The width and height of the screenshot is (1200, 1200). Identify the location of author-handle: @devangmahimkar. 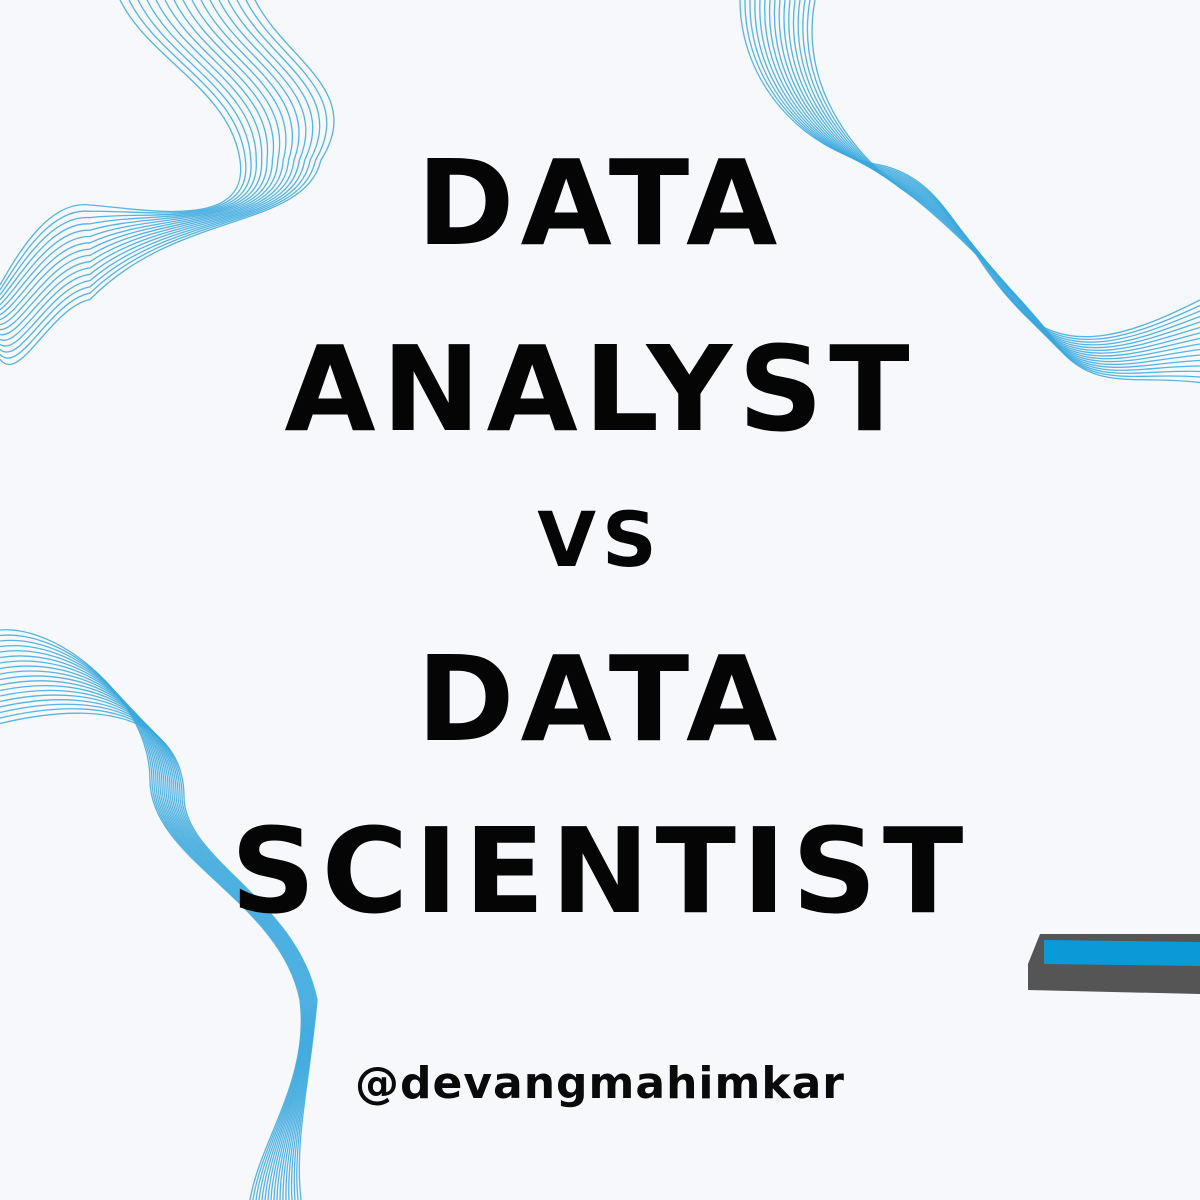
(600, 1083).